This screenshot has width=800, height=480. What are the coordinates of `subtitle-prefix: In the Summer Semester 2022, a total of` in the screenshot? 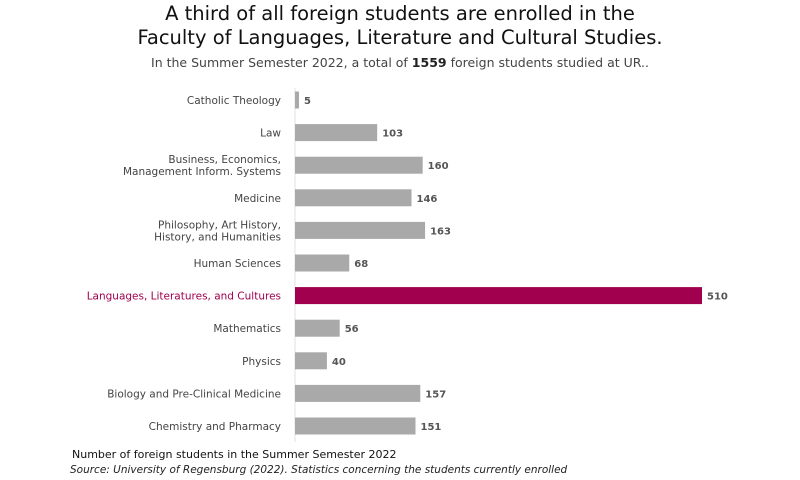 It's located at (281, 62).